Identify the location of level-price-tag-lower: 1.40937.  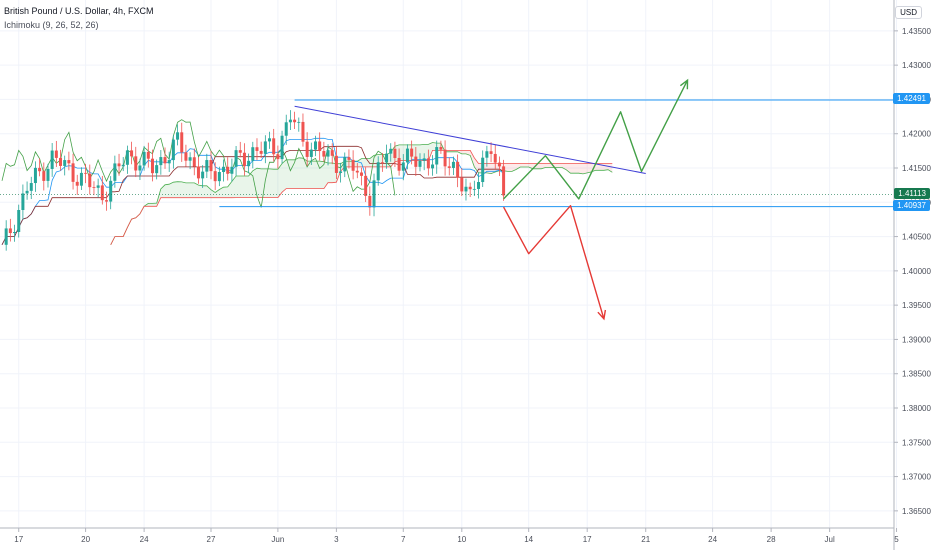
(911, 205).